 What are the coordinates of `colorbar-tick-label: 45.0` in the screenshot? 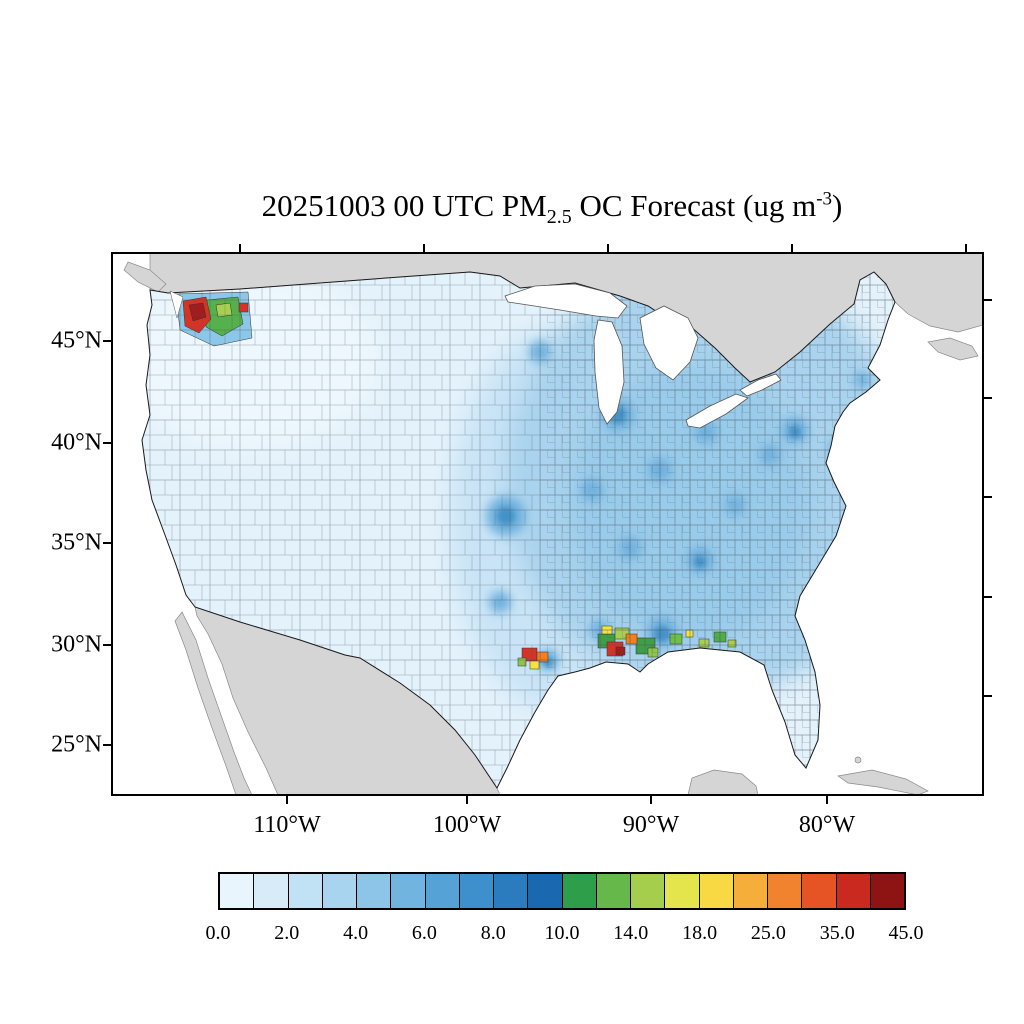 It's located at (906, 933).